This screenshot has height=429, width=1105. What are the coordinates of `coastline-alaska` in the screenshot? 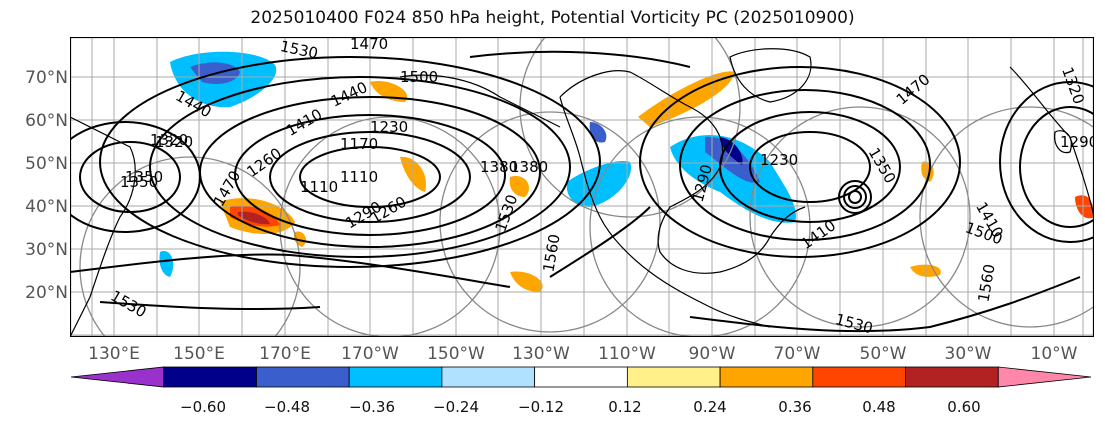 It's located at (480, 101).